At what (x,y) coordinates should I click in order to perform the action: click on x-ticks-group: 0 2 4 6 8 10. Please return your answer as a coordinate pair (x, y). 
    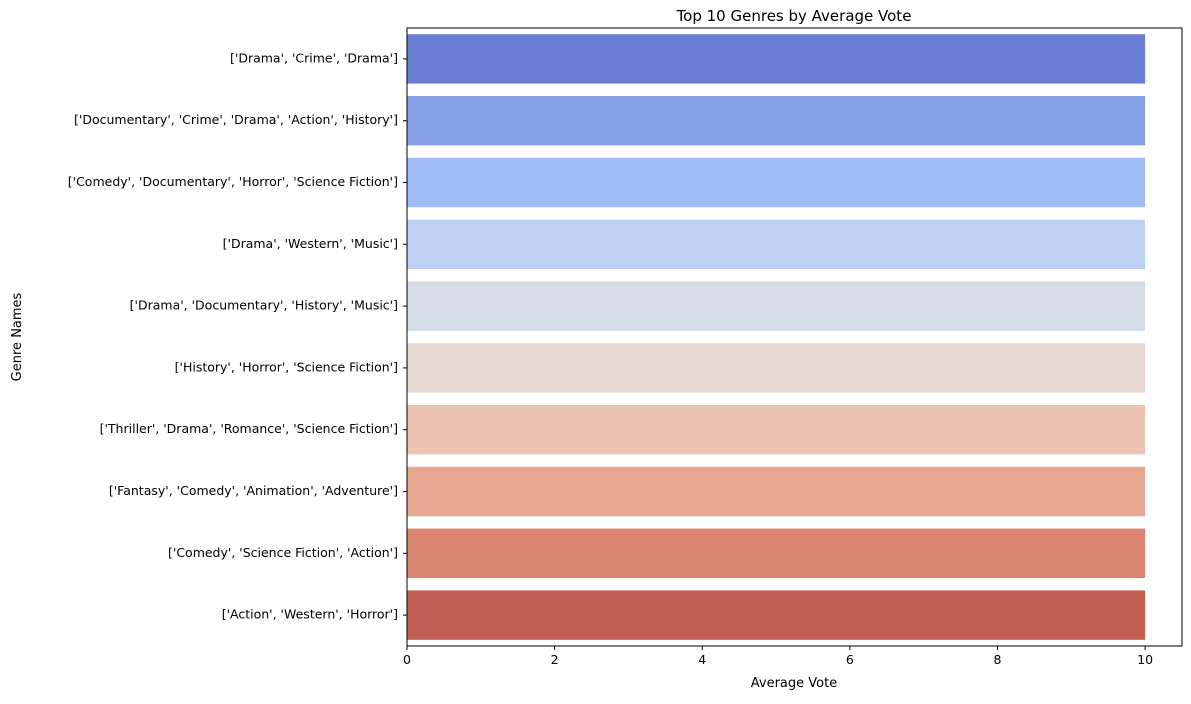
    Looking at the image, I should click on (778, 656).